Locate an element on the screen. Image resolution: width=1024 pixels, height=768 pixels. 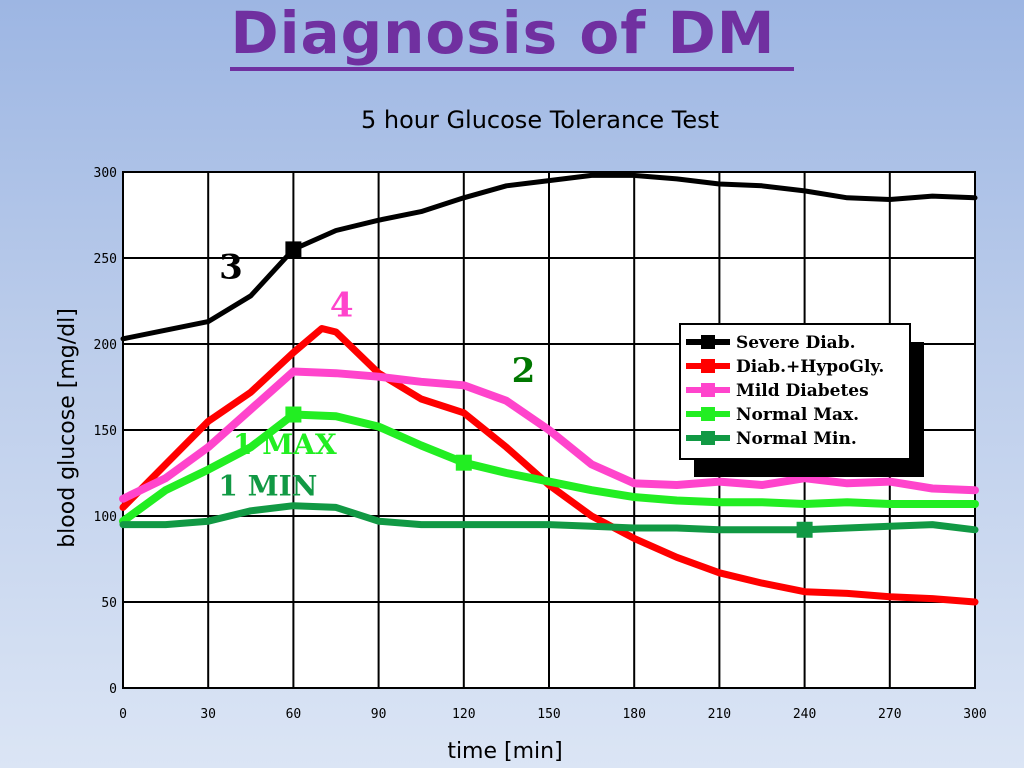
series-line-normal-min is located at coordinates (549, 518).